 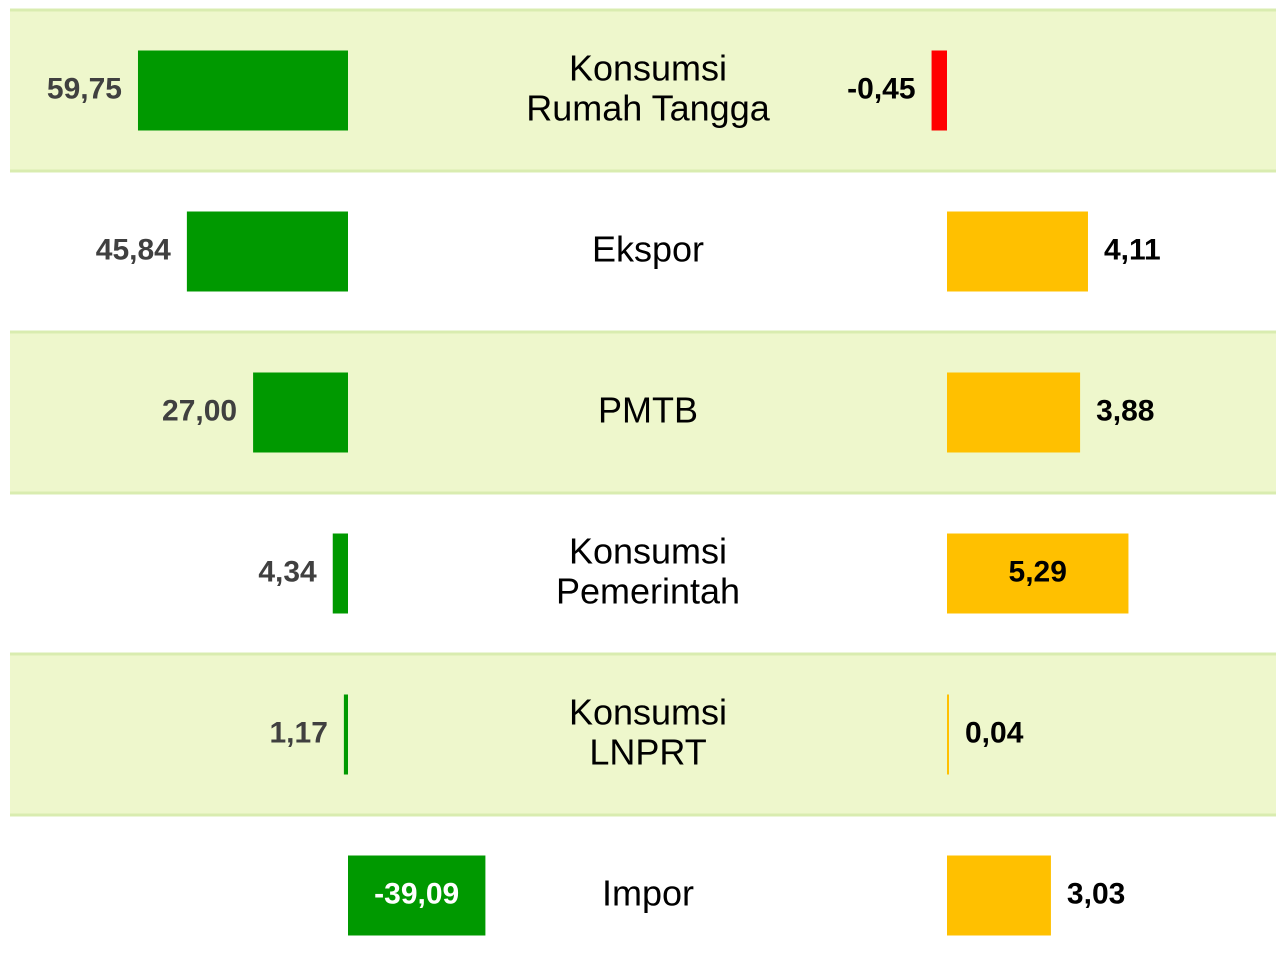 What do you see at coordinates (1096, 893) in the screenshot?
I see `value-label: 3,03` at bounding box center [1096, 893].